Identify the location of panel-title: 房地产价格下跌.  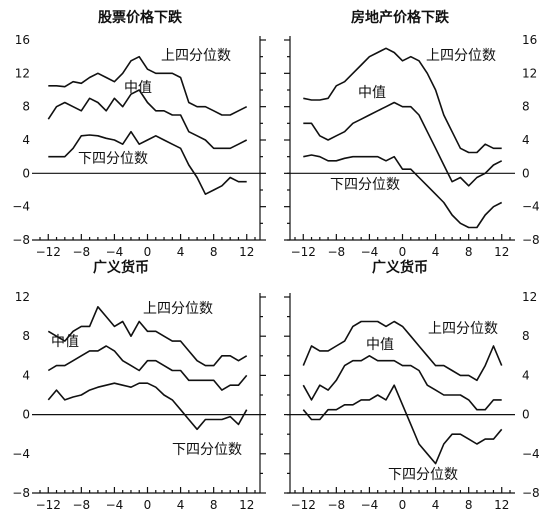
(400, 17).